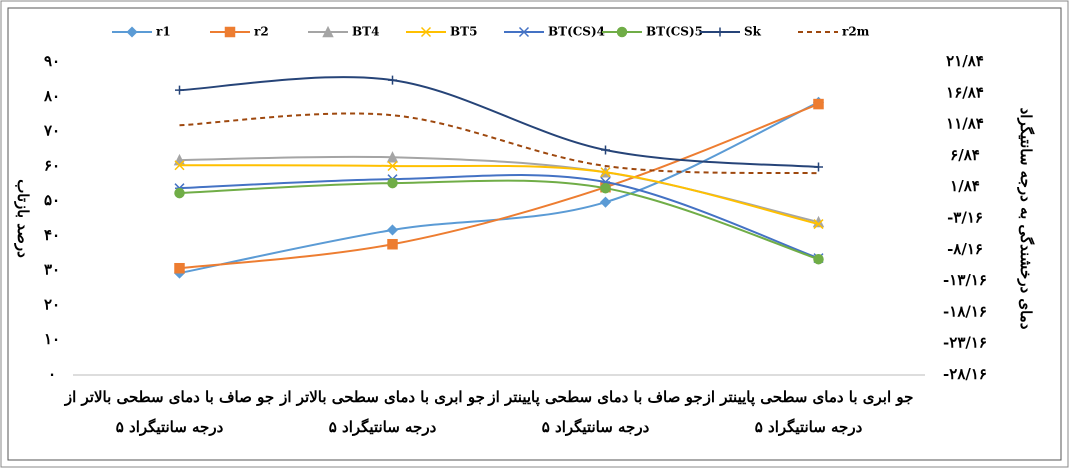 The height and width of the screenshot is (468, 1069). Describe the element at coordinates (52, 61) in the screenshot. I see `y-tick-label: ۹۰` at that location.